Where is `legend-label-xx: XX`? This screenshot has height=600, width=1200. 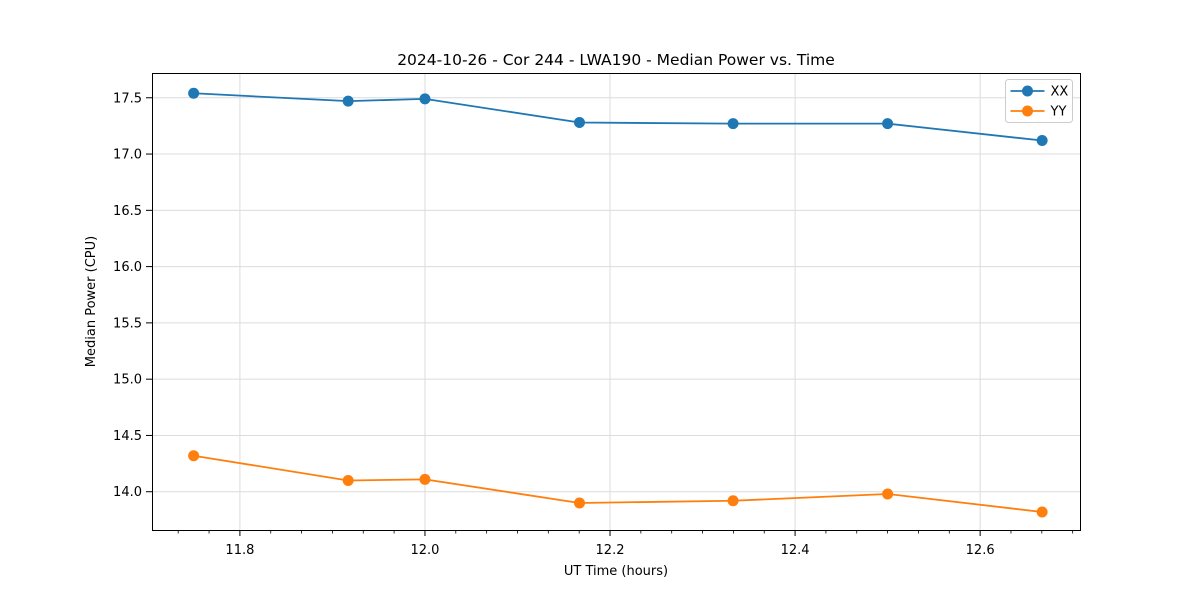
legend-label-xx: XX is located at coordinates (1060, 92).